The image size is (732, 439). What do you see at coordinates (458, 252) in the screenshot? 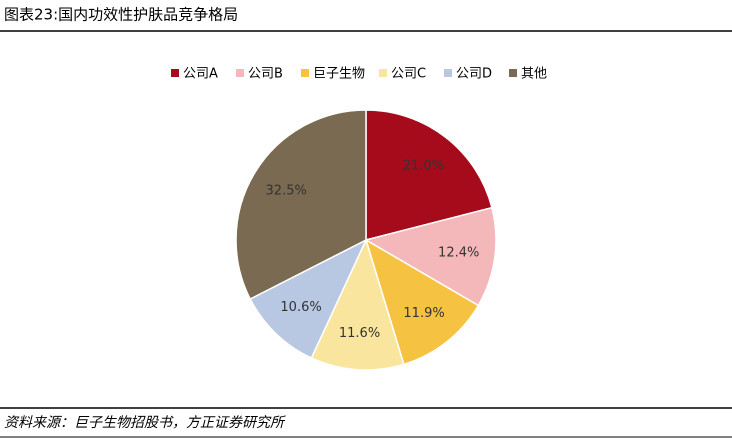
I see `data-label: 12.4%` at bounding box center [458, 252].